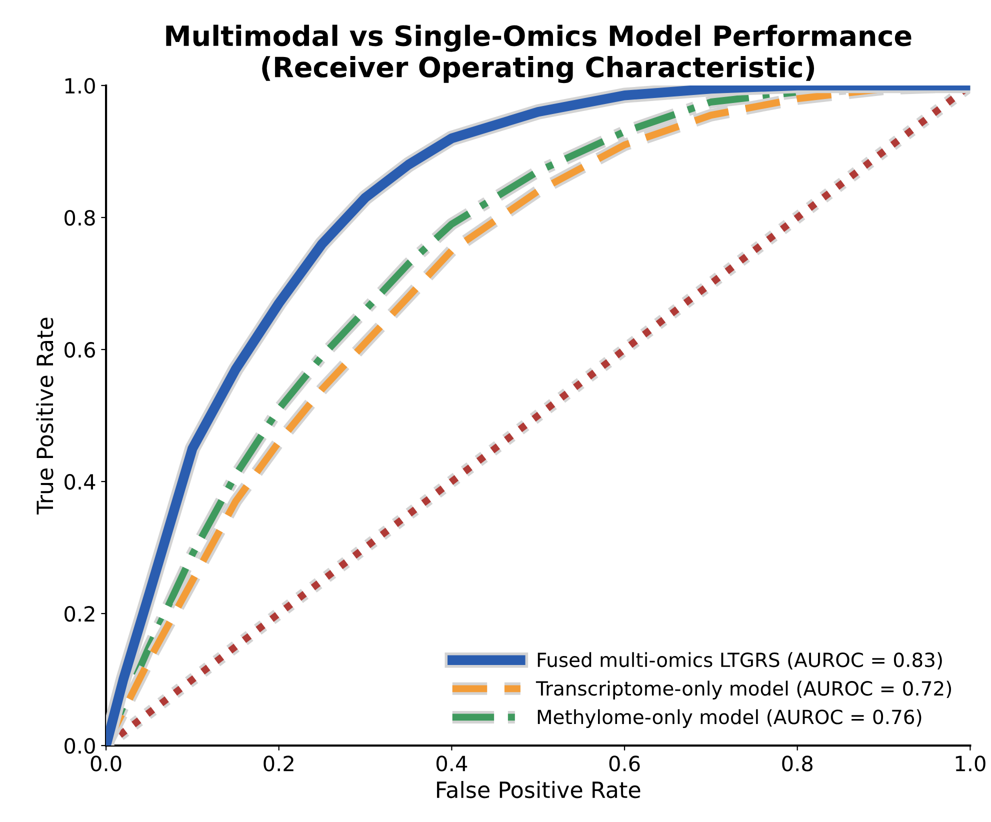  I want to click on x-tick-label: 0.6, so click(624, 764).